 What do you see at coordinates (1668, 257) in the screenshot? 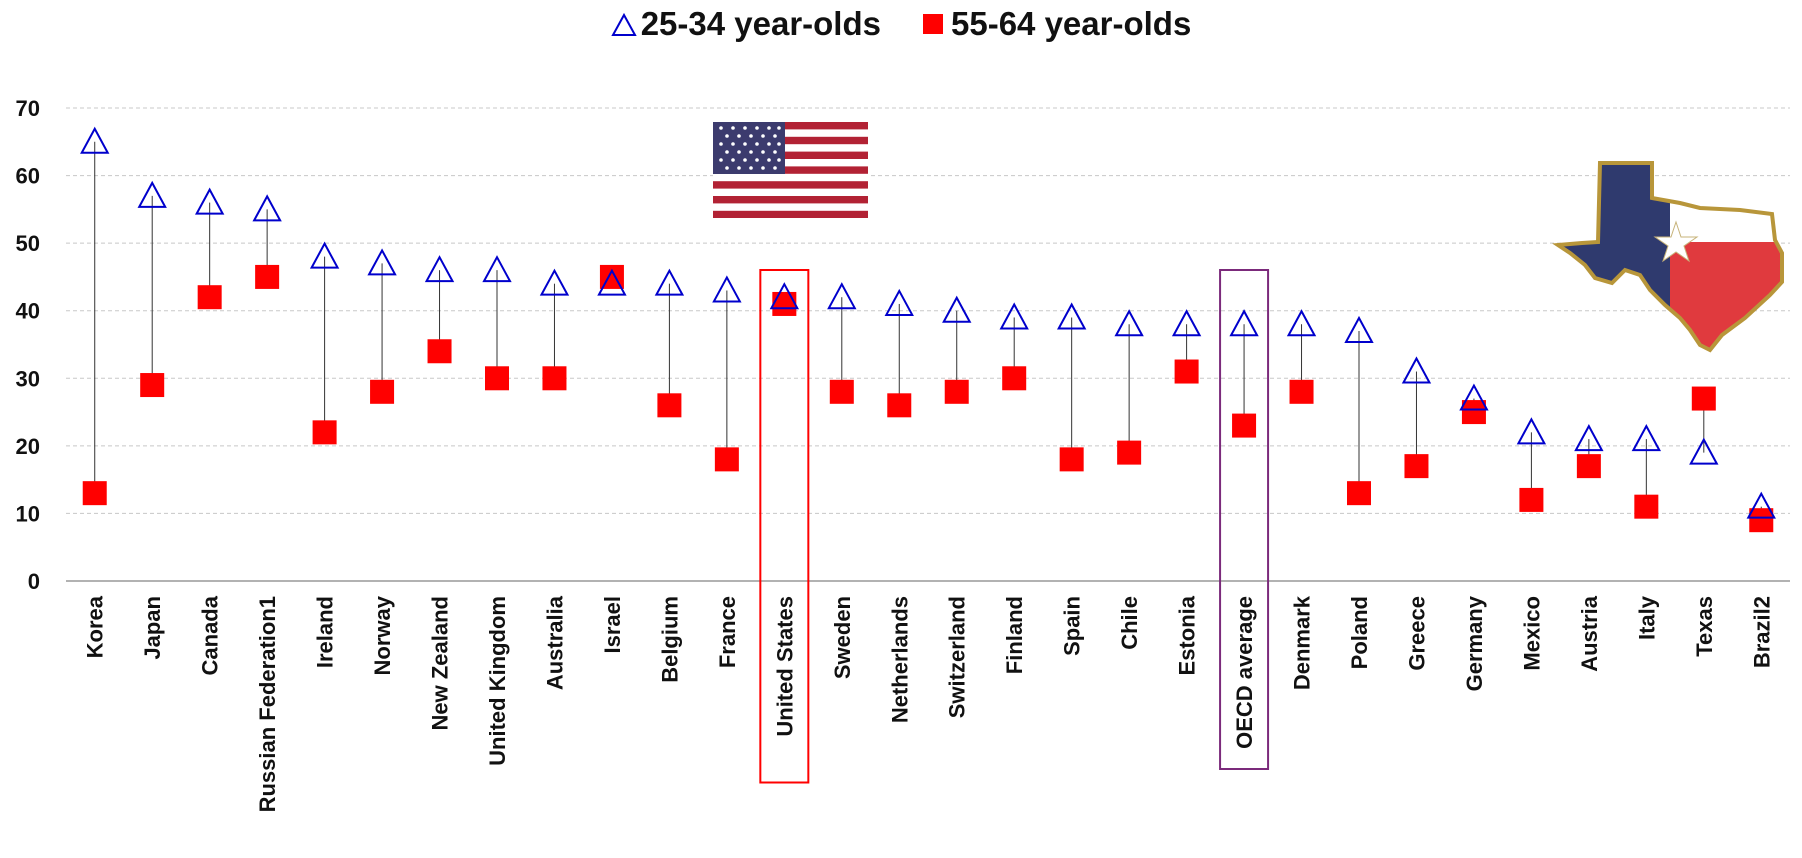
I see `texas-flag-map-icon` at bounding box center [1668, 257].